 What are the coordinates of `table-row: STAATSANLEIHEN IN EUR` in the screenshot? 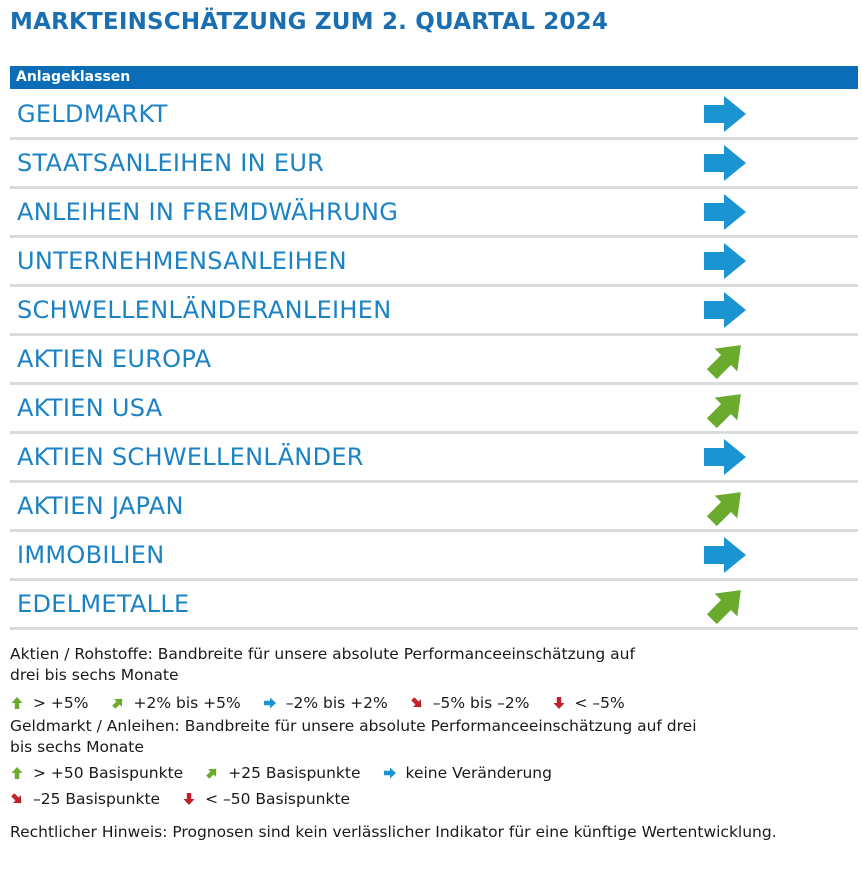 It's located at (434, 164).